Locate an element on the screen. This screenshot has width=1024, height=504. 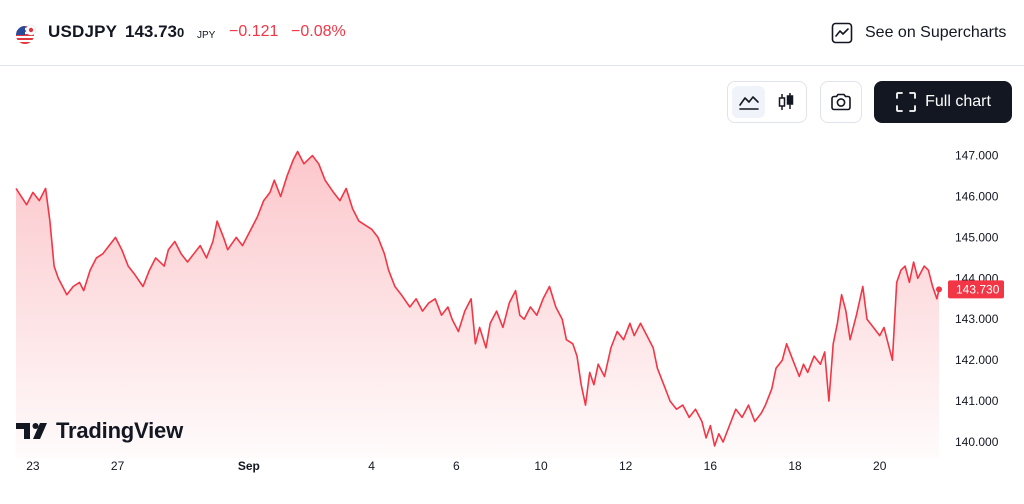
tradingview-logo: TradingView is located at coordinates (99, 431).